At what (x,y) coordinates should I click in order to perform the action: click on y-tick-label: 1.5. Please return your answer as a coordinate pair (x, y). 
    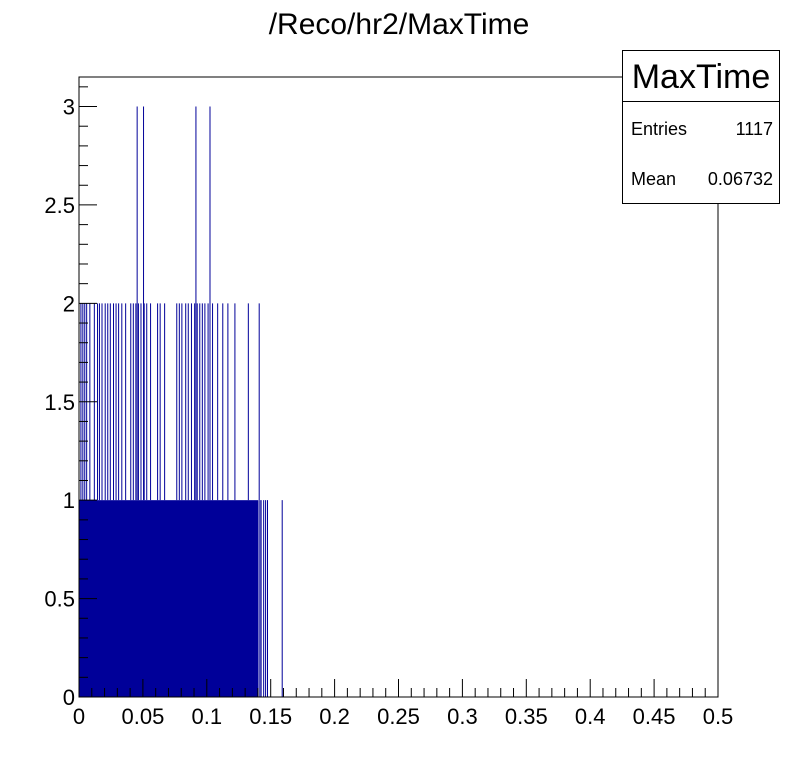
    Looking at the image, I should click on (59, 402).